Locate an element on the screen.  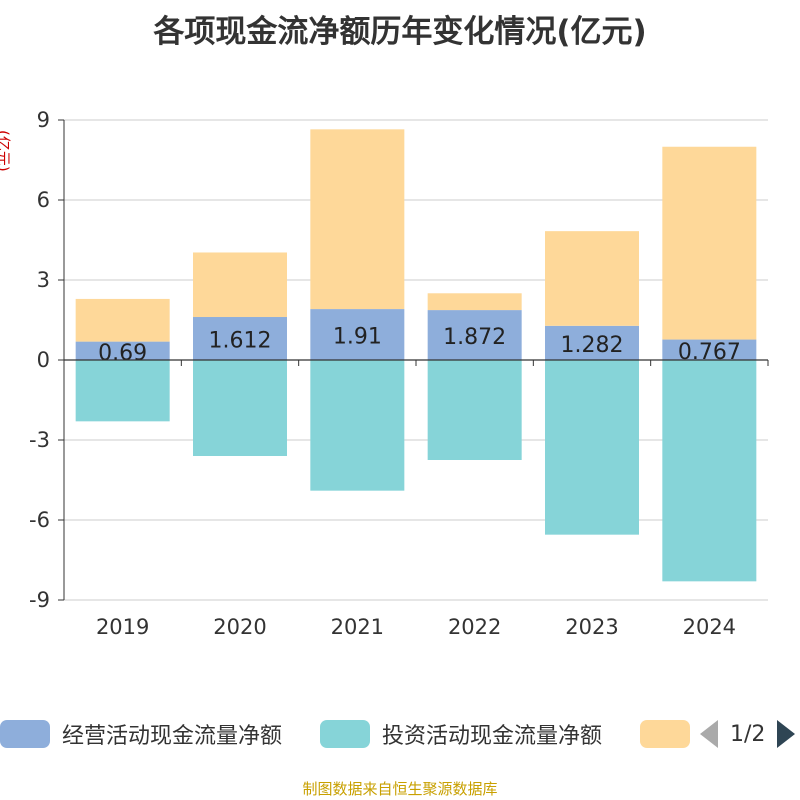
bar-third-2022 is located at coordinates (474, 302).